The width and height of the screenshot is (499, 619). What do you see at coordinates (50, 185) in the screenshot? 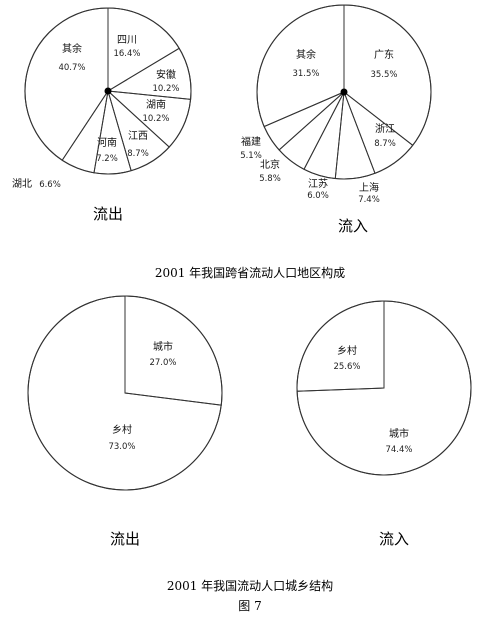
I see `slice-value: 6.6%` at bounding box center [50, 185].